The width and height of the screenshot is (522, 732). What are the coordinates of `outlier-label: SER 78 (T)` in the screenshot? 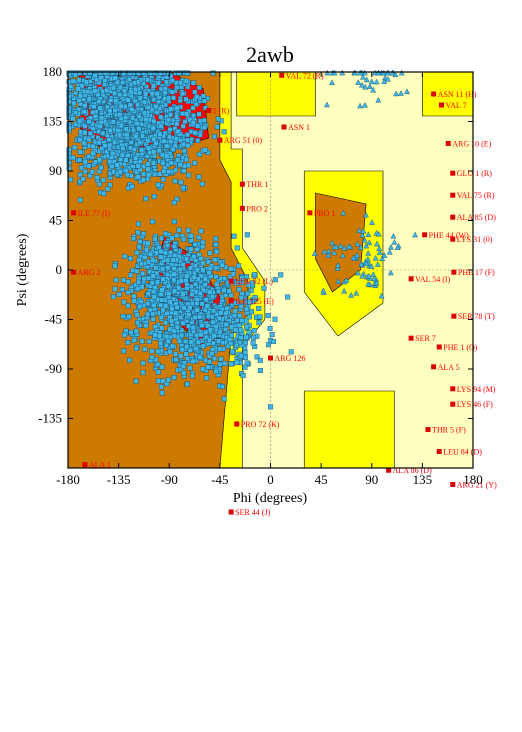 It's located at (476, 316).